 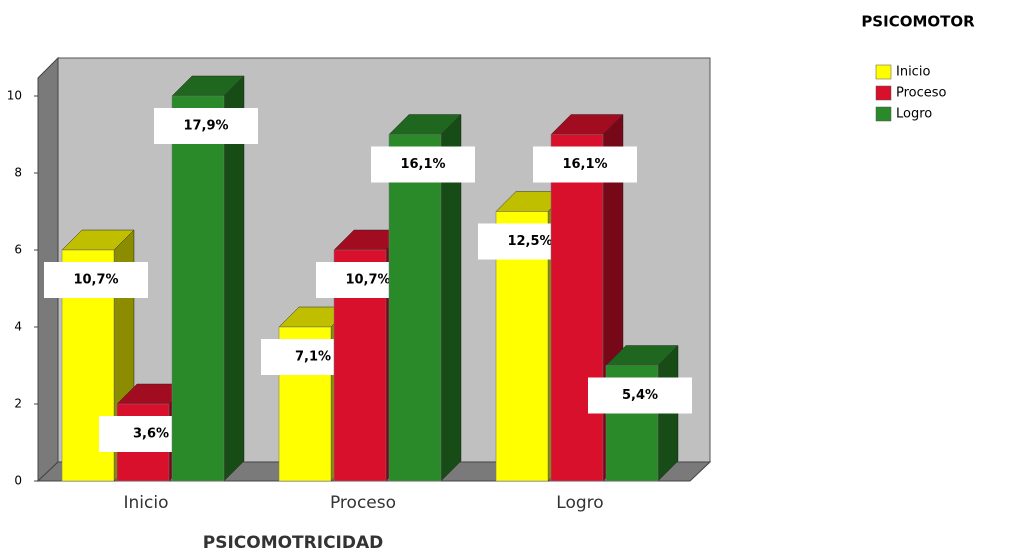 What do you see at coordinates (921, 93) in the screenshot?
I see `legend-label: Proceso` at bounding box center [921, 93].